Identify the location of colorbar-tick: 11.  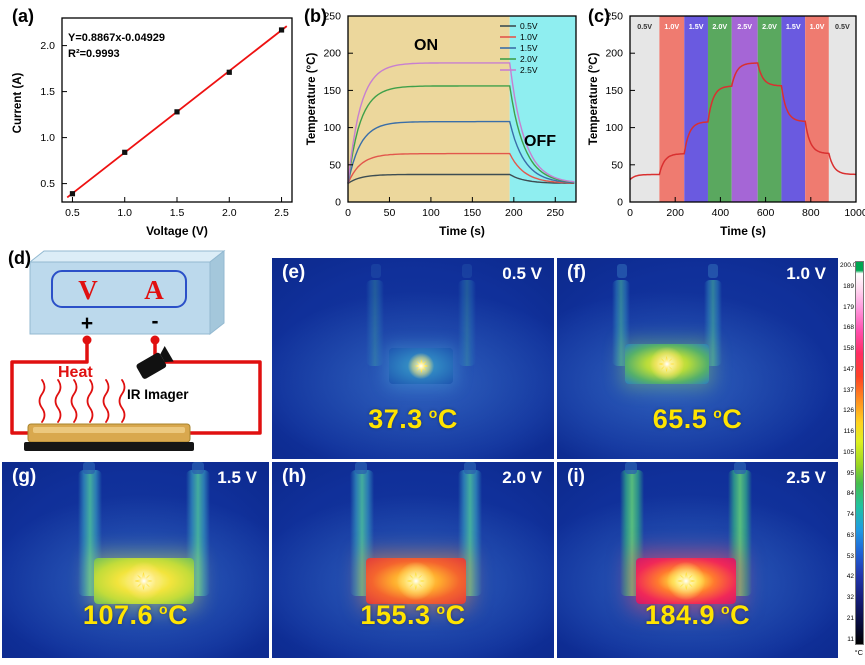
(850, 639).